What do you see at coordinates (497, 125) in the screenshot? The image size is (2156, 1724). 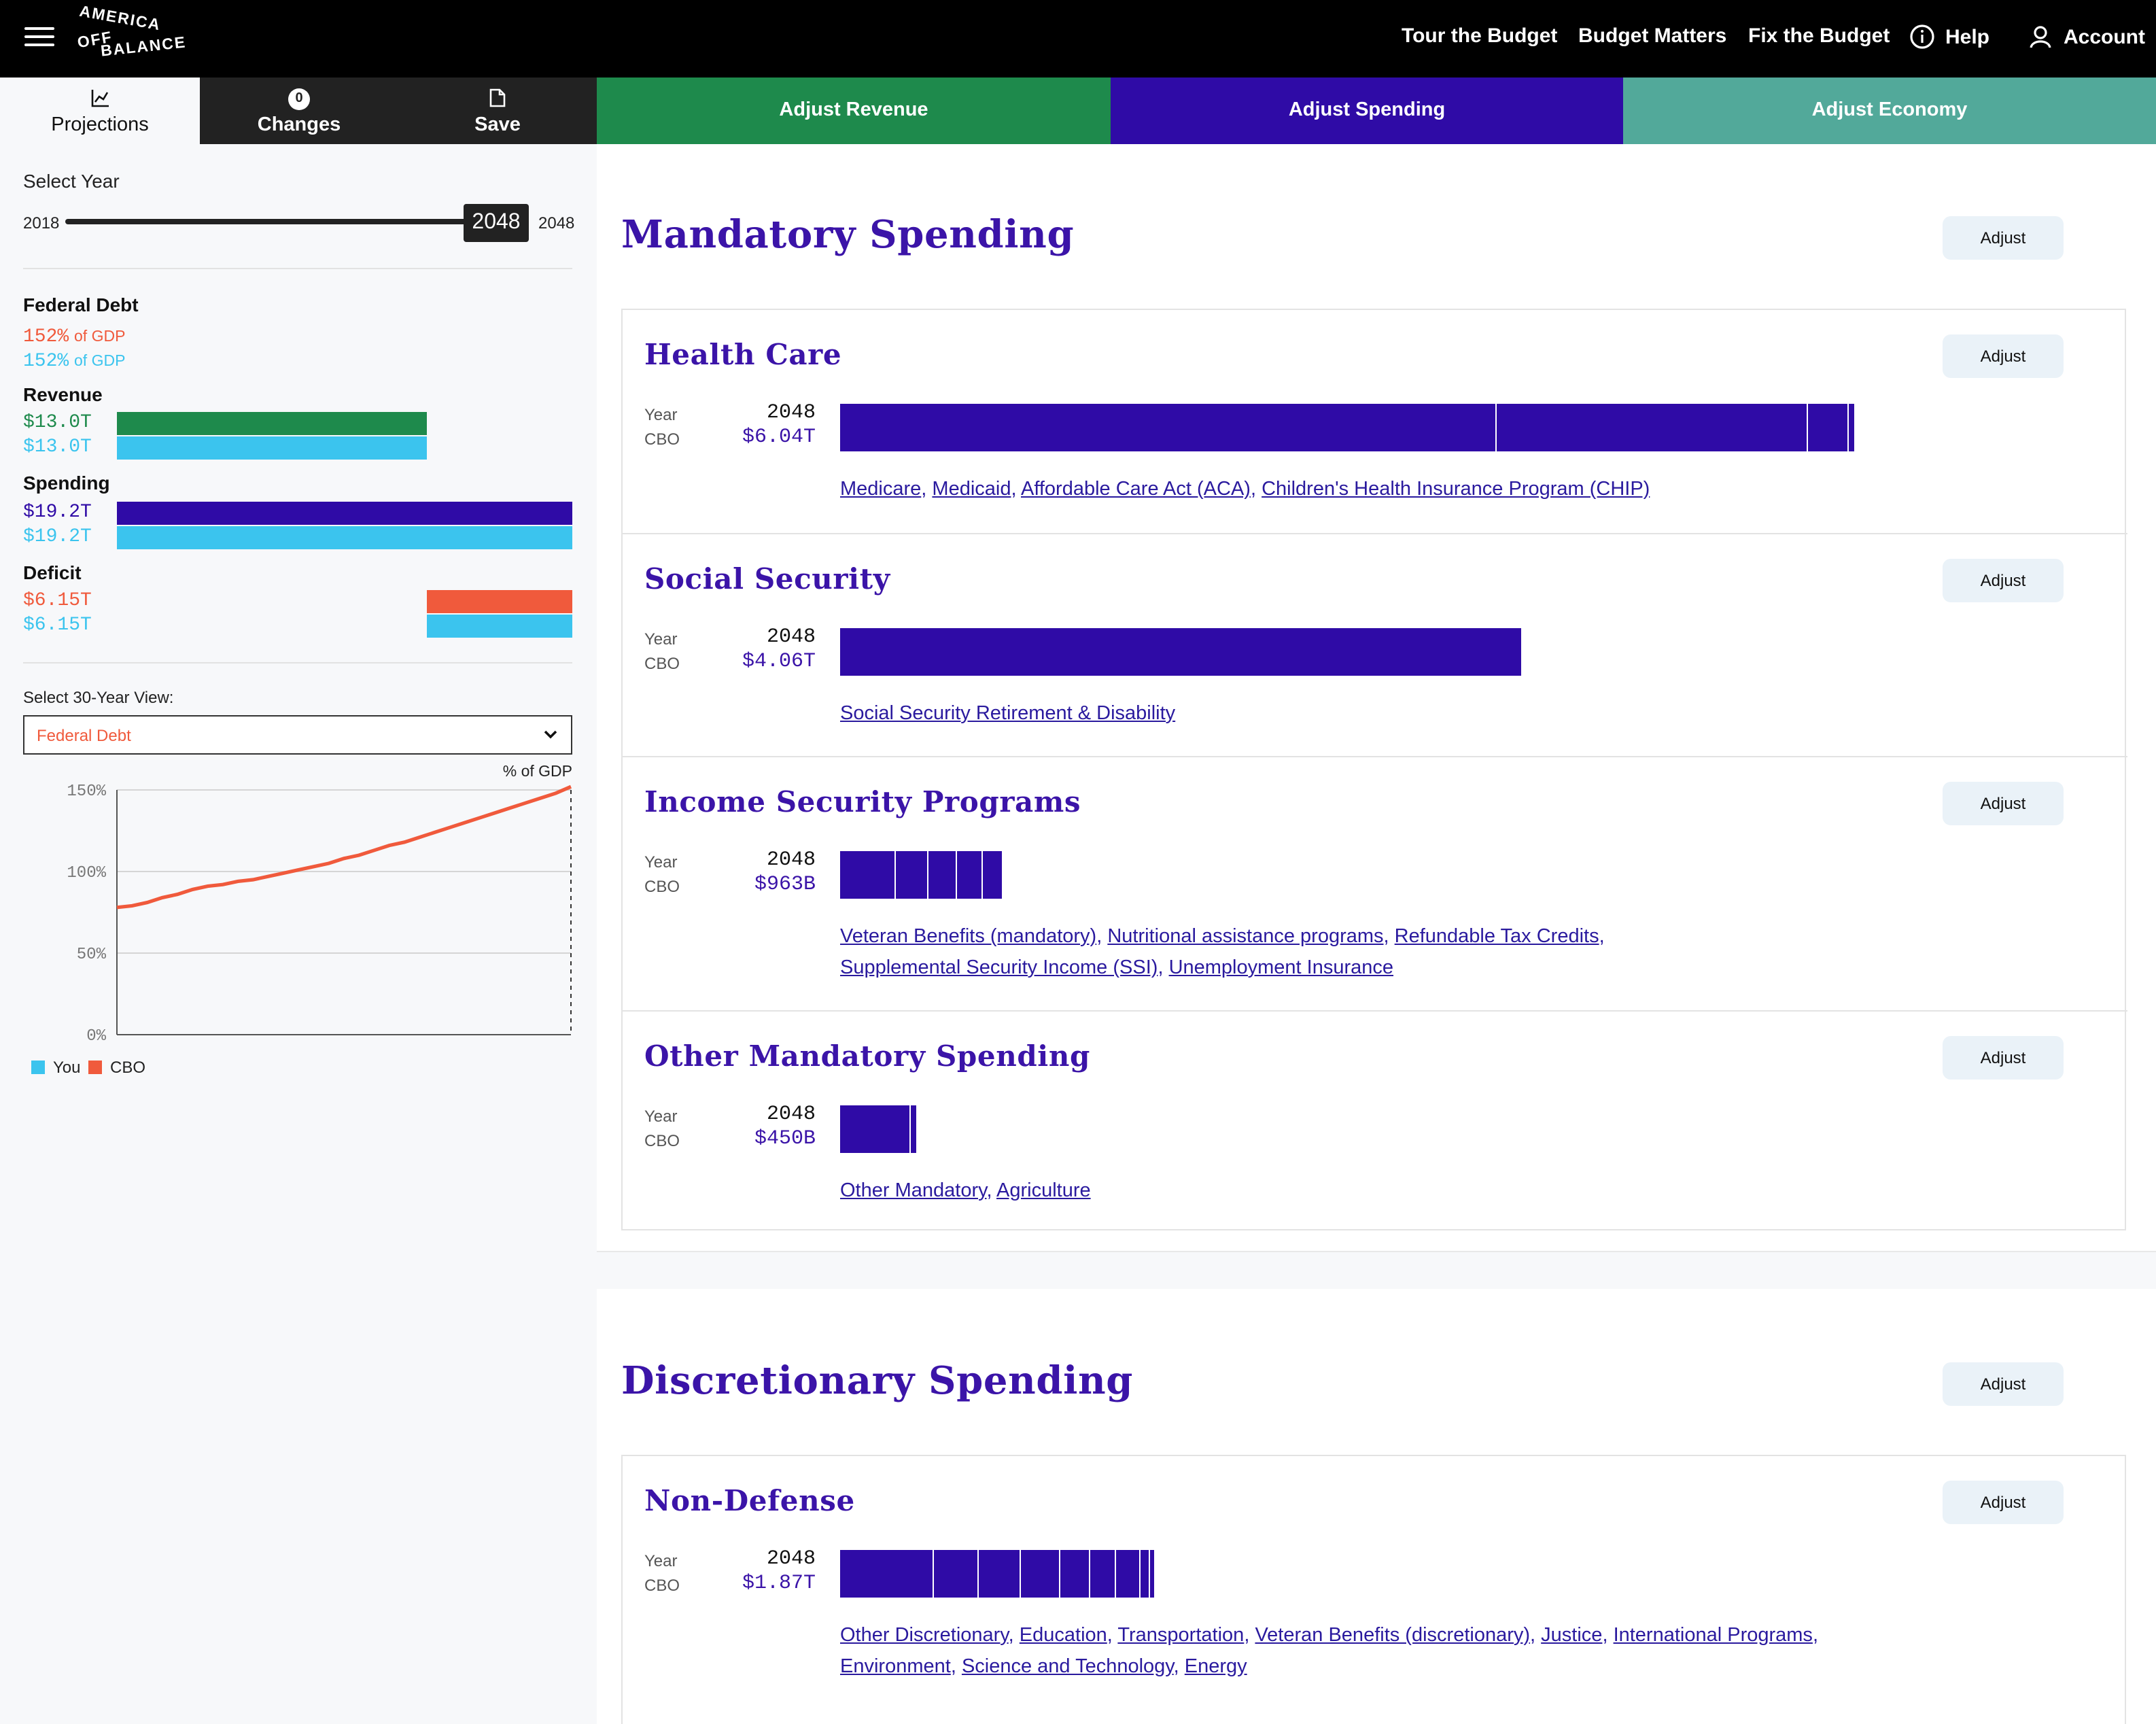 I see `tab-save-label: Save` at bounding box center [497, 125].